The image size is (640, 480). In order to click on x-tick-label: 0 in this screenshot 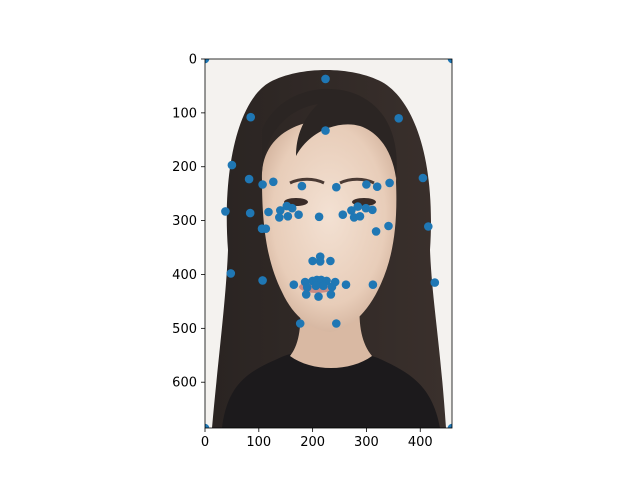, I will do `click(205, 442)`.